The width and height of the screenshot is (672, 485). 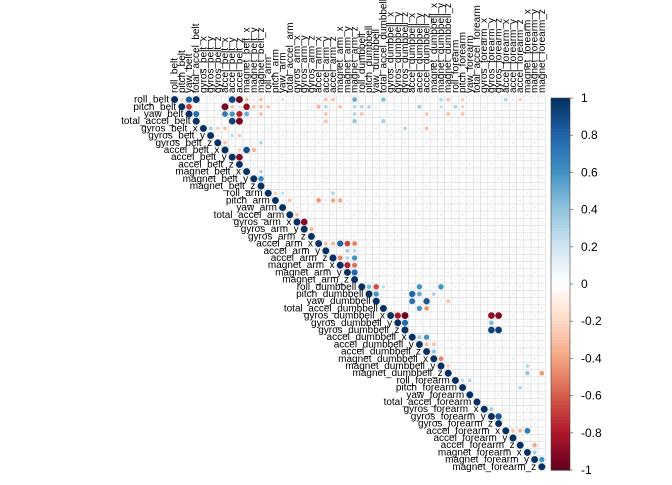 What do you see at coordinates (268, 75) in the screenshot?
I see `column-label: roll_arm` at bounding box center [268, 75].